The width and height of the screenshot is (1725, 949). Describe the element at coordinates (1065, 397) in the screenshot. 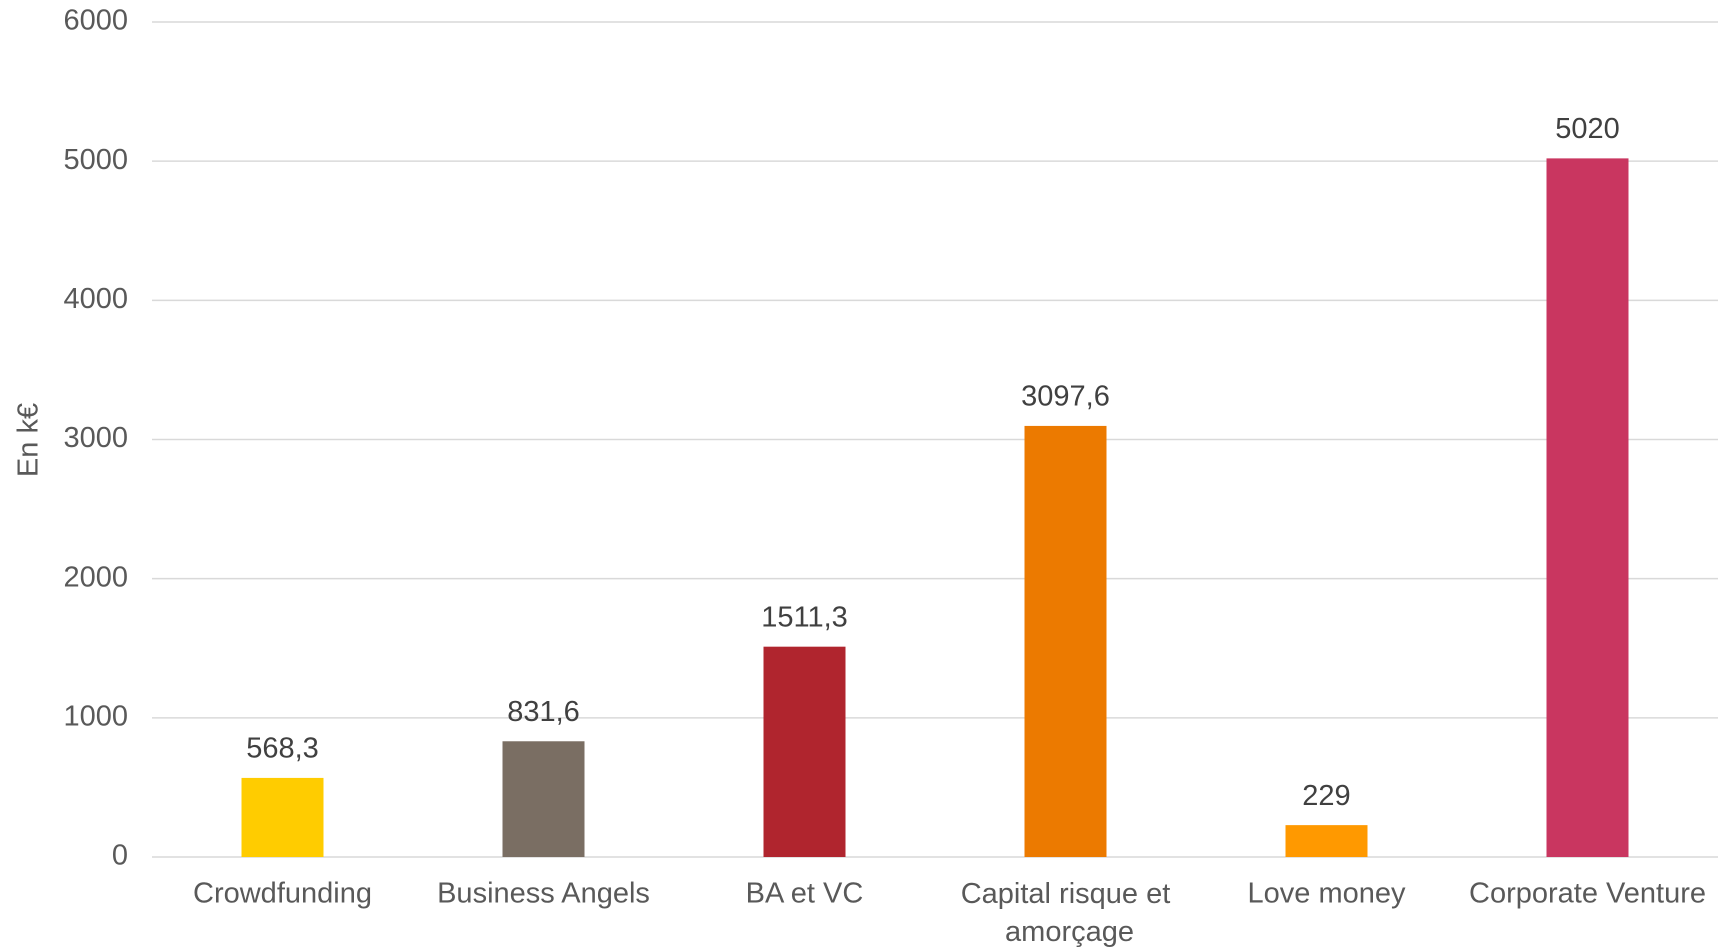

I see `value-label: 3097,6` at that location.